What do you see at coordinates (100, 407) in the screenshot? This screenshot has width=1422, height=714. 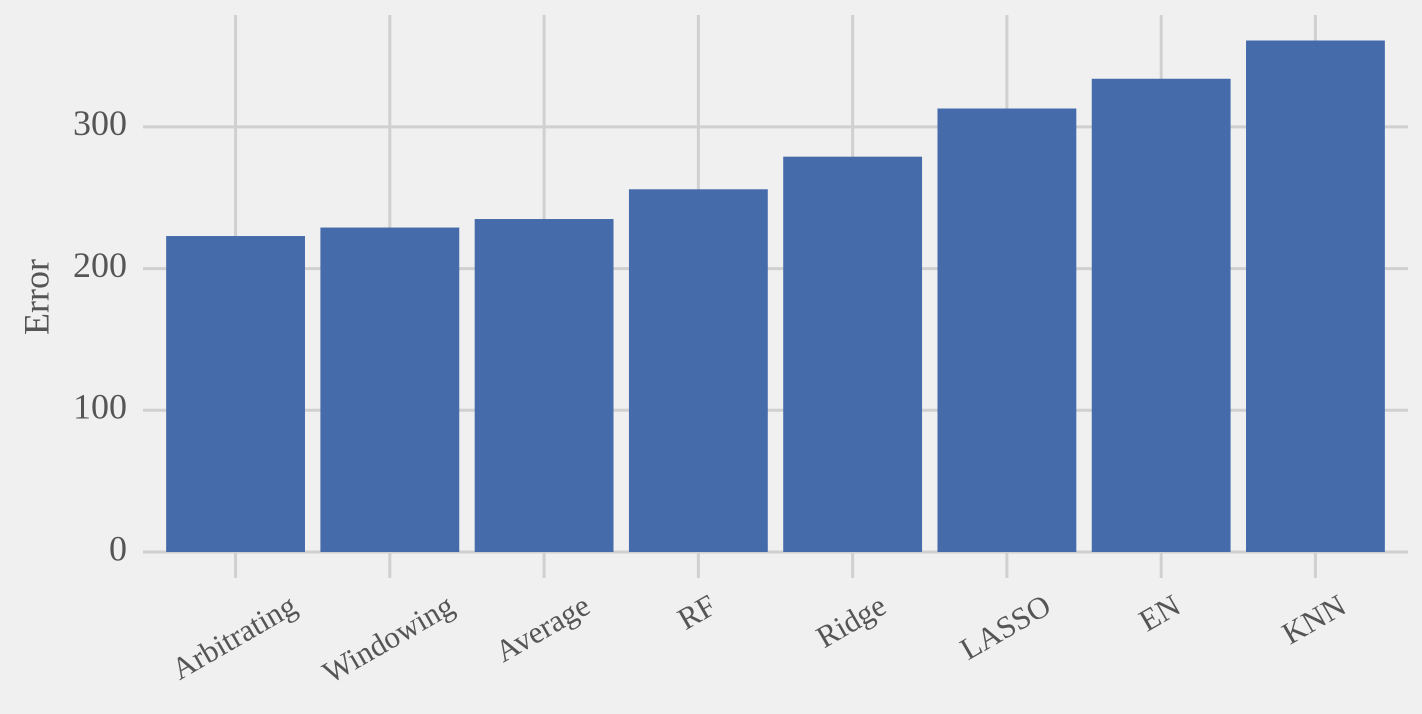 I see `y-tick-label: 100` at bounding box center [100, 407].